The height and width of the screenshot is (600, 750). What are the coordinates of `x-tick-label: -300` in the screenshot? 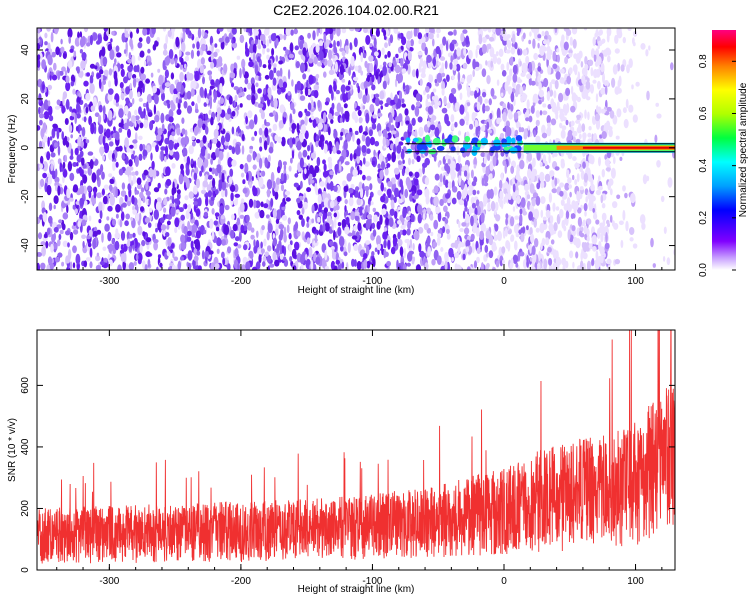 It's located at (109, 581).